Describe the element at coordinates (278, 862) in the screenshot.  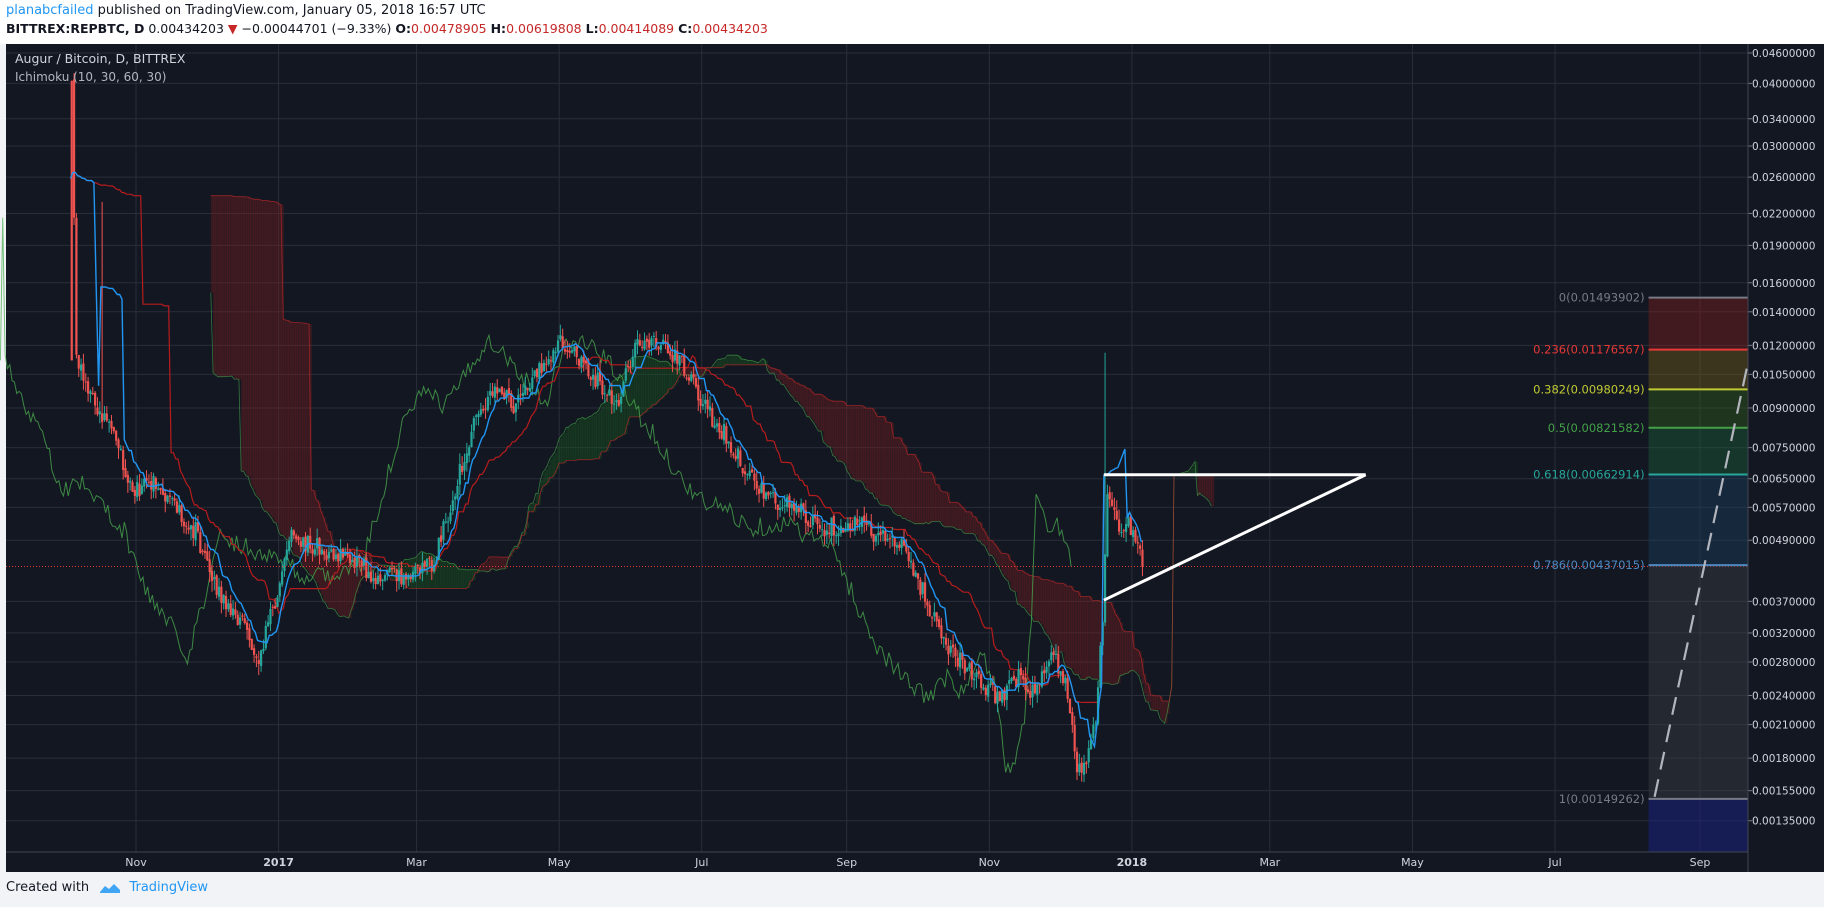
I see `time-tick-label: 2017` at that location.